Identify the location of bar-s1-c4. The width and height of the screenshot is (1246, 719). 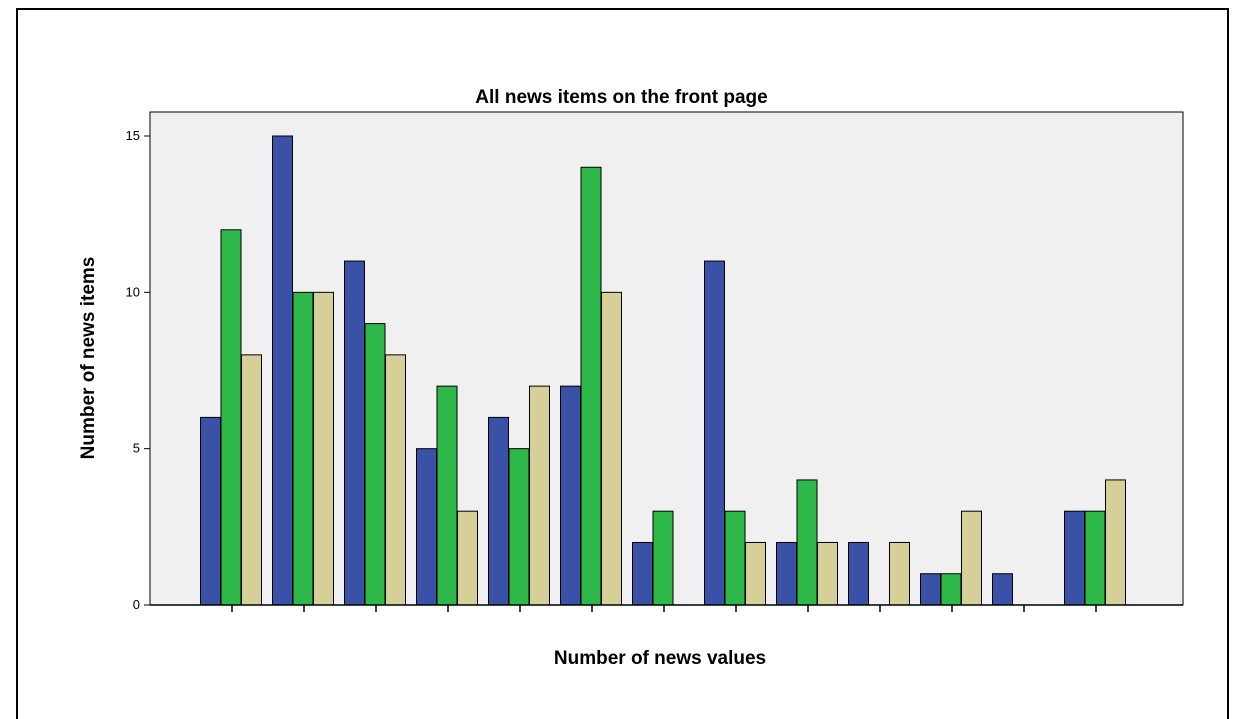
(426, 527).